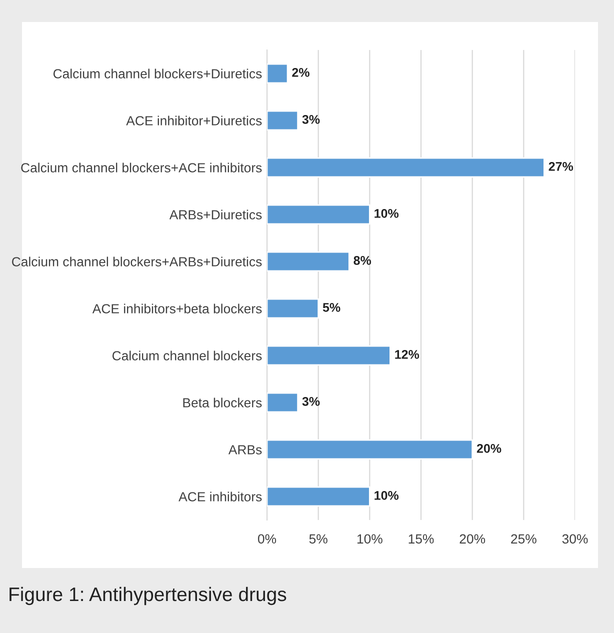 The width and height of the screenshot is (614, 633). Describe the element at coordinates (141, 167) in the screenshot. I see `y-tick-label: Calcium channel blockers+ACE inhibitors` at that location.